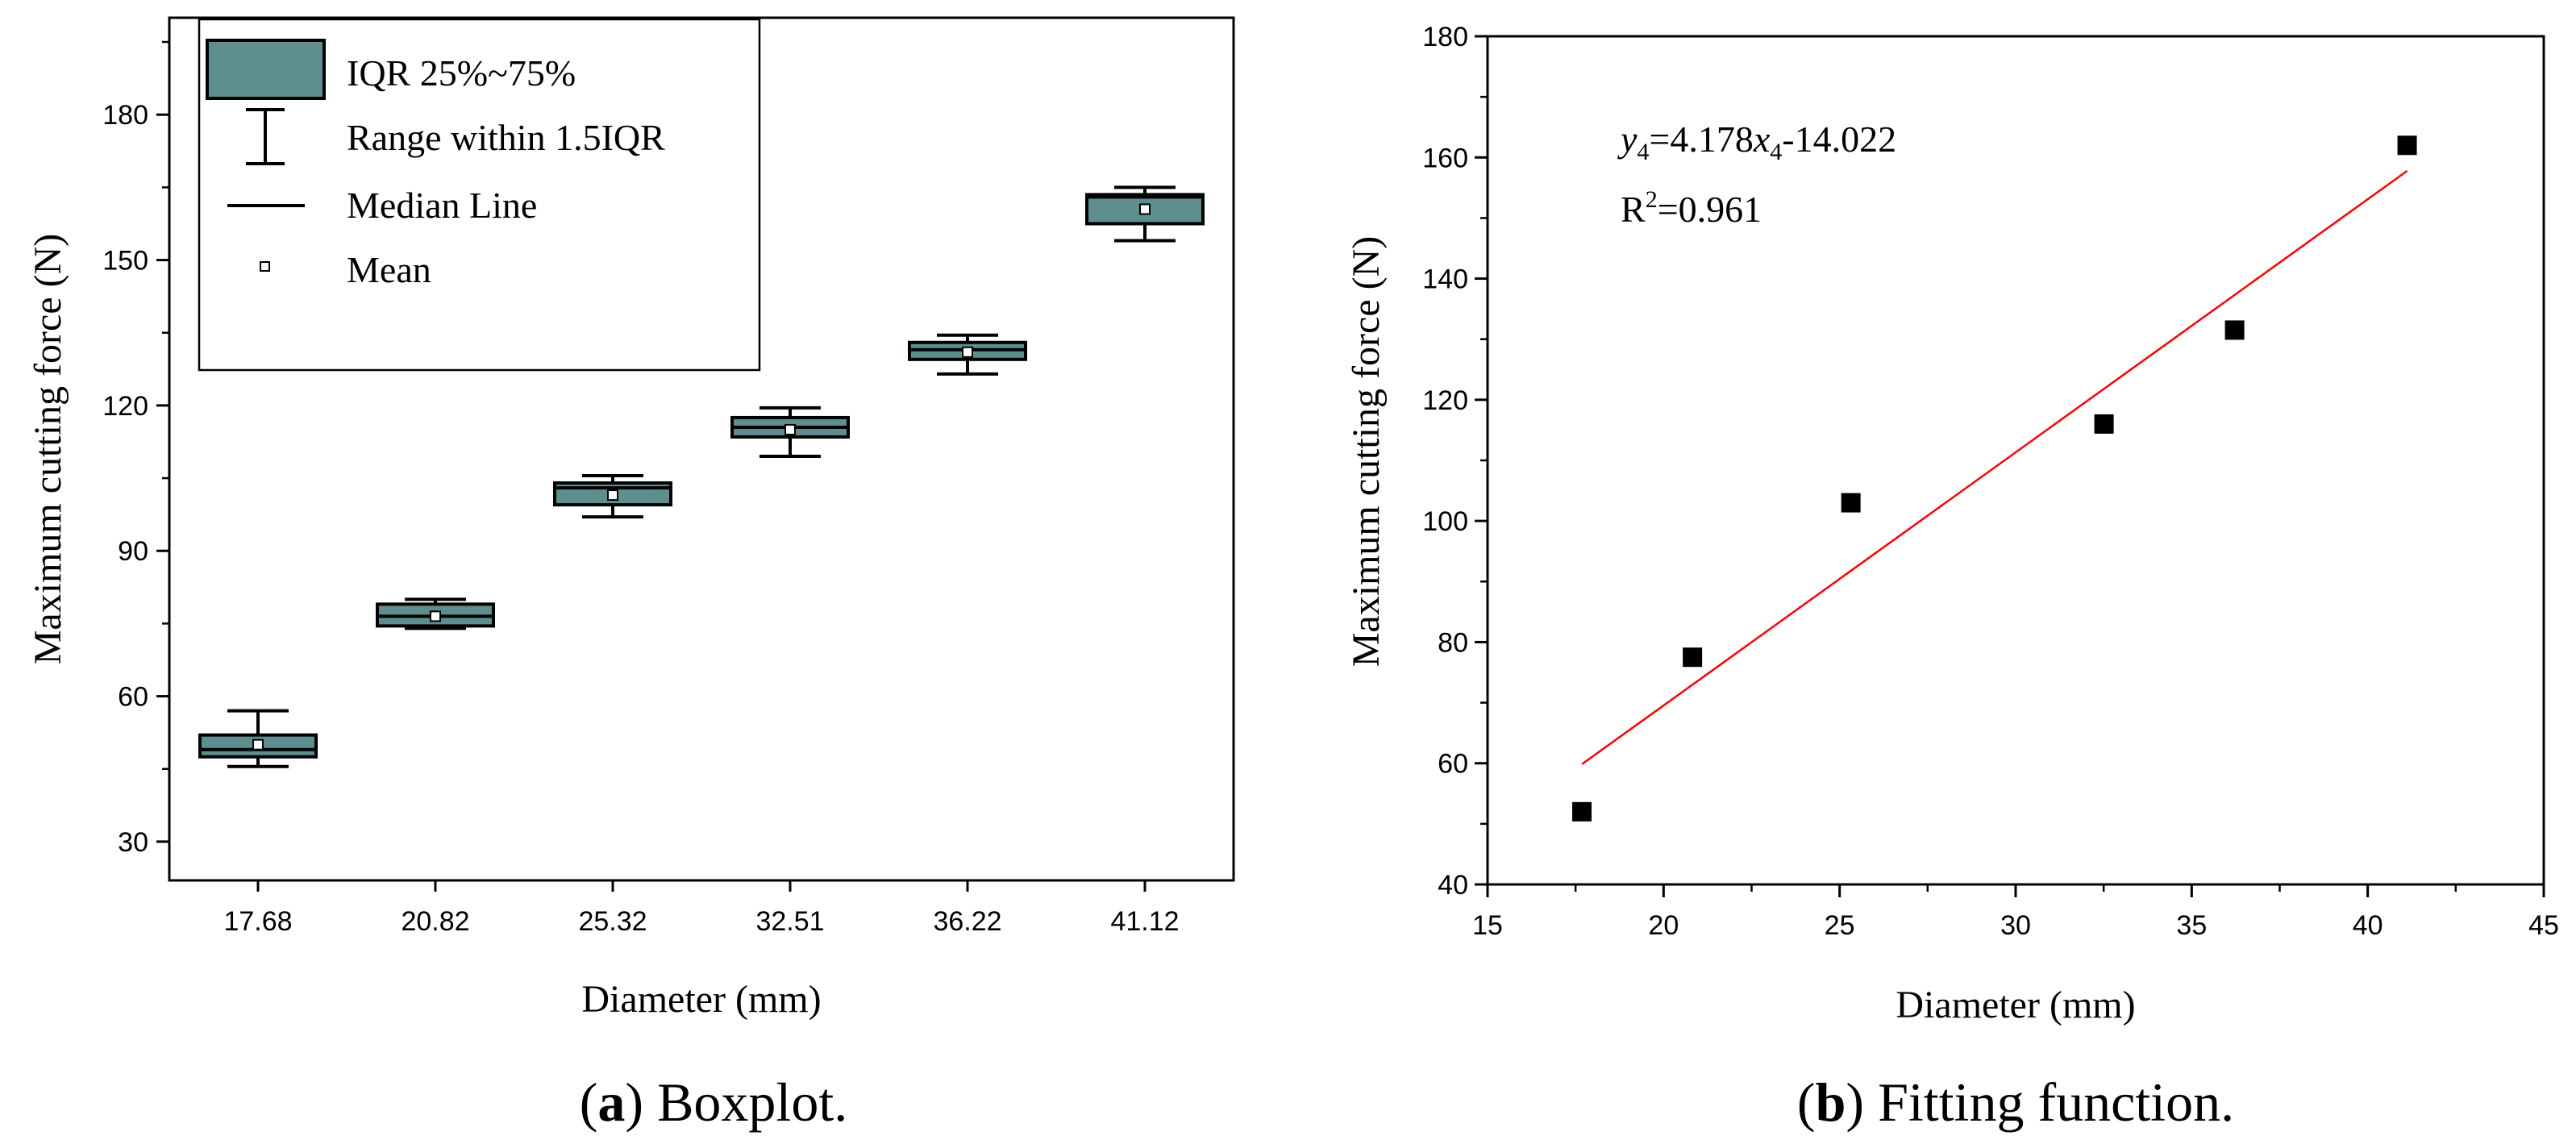 The width and height of the screenshot is (2576, 1140). I want to click on eq-y-sub: 4, so click(1643, 152).